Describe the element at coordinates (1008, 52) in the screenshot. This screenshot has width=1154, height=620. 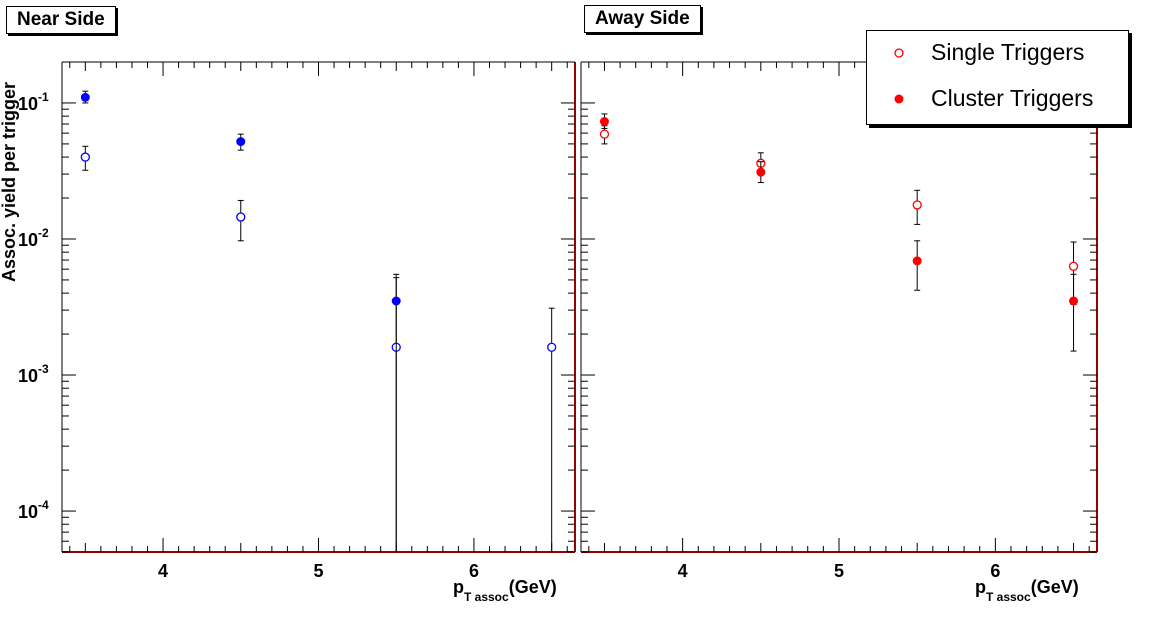
I see `legend-label-single: Single Triggers` at that location.